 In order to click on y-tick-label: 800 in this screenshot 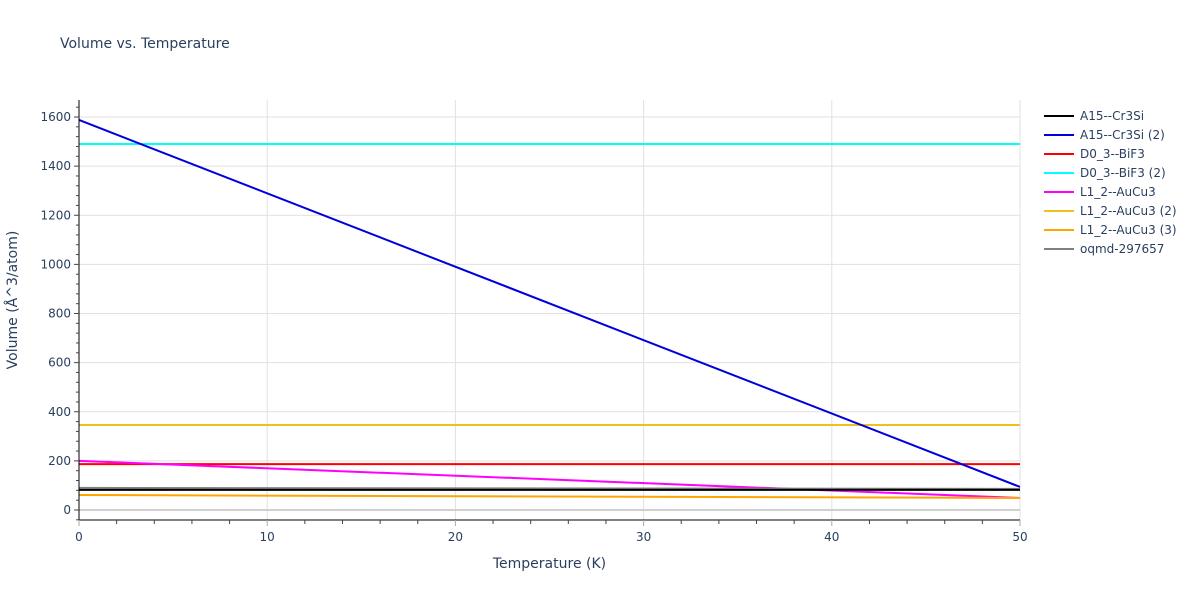, I will do `click(59, 314)`.